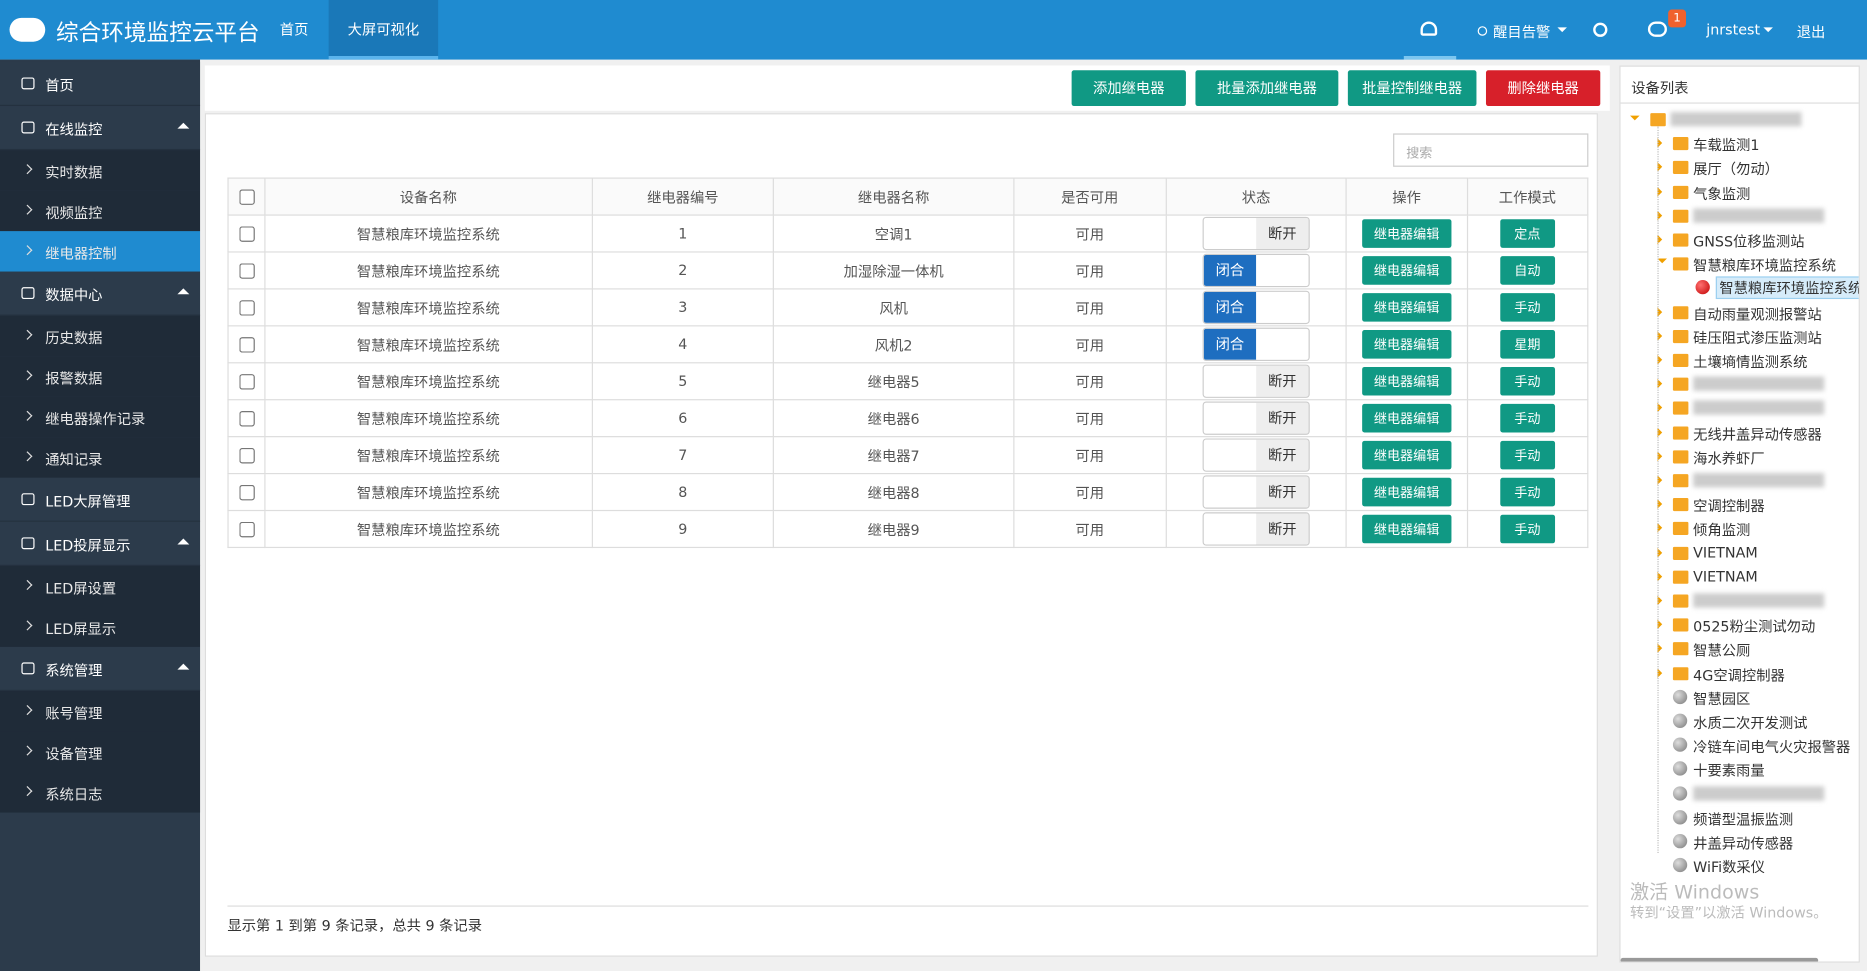 The width and height of the screenshot is (1867, 971). I want to click on toolbar-button: 批量控制继电器, so click(1412, 88).